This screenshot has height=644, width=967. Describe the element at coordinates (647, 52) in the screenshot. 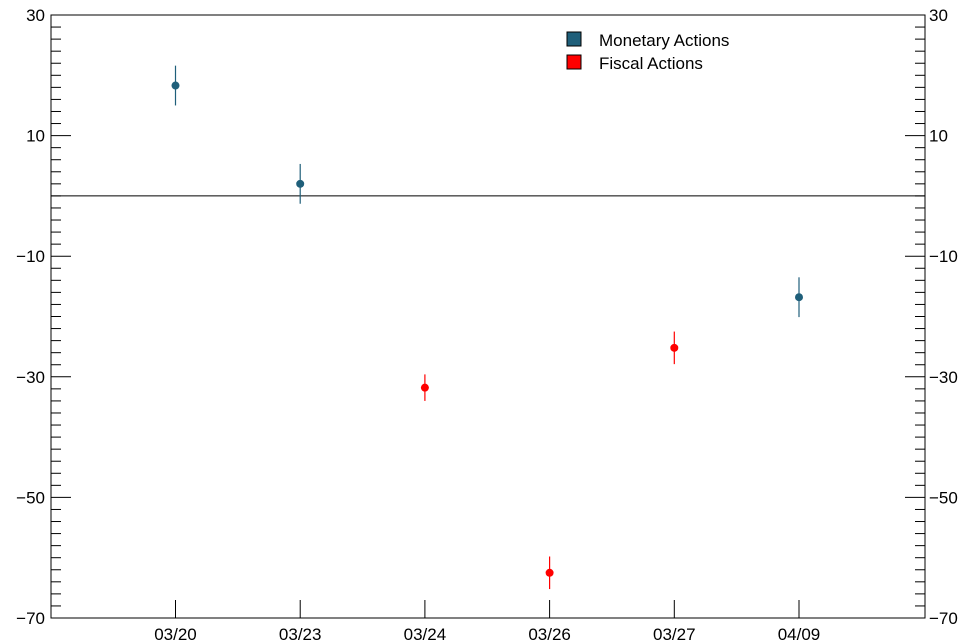

I see `legend: Monetary Actions Fiscal Actions` at that location.